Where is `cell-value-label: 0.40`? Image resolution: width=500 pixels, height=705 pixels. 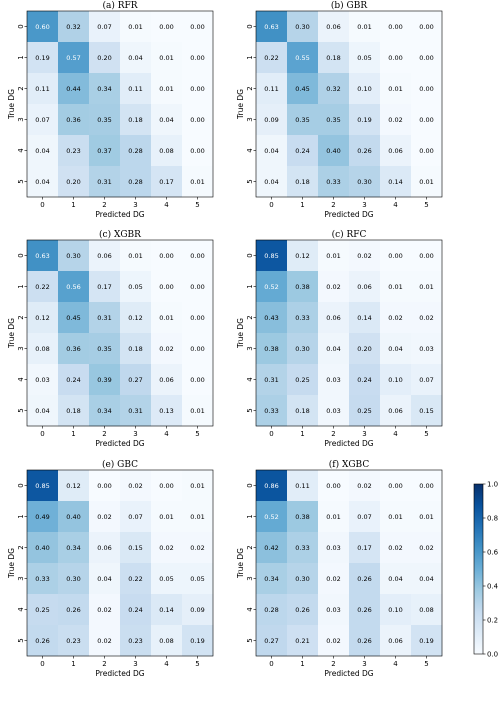
cell-value-label: 0.40 is located at coordinates (73, 517).